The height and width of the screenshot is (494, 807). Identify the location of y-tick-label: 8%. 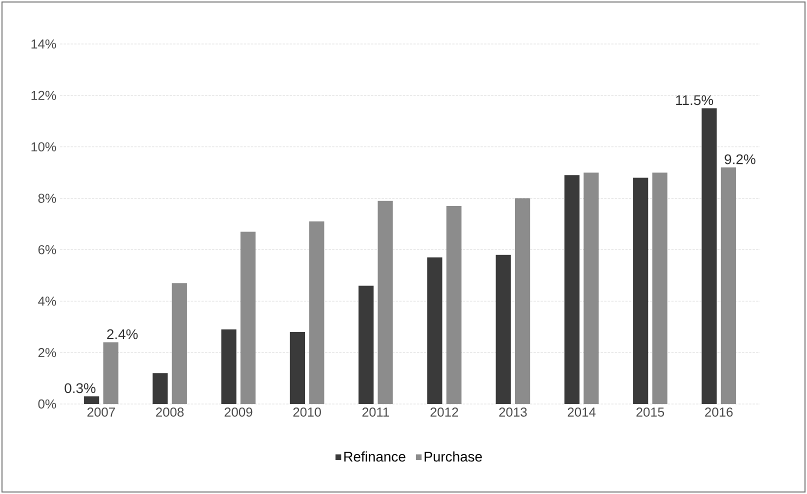
(47, 198).